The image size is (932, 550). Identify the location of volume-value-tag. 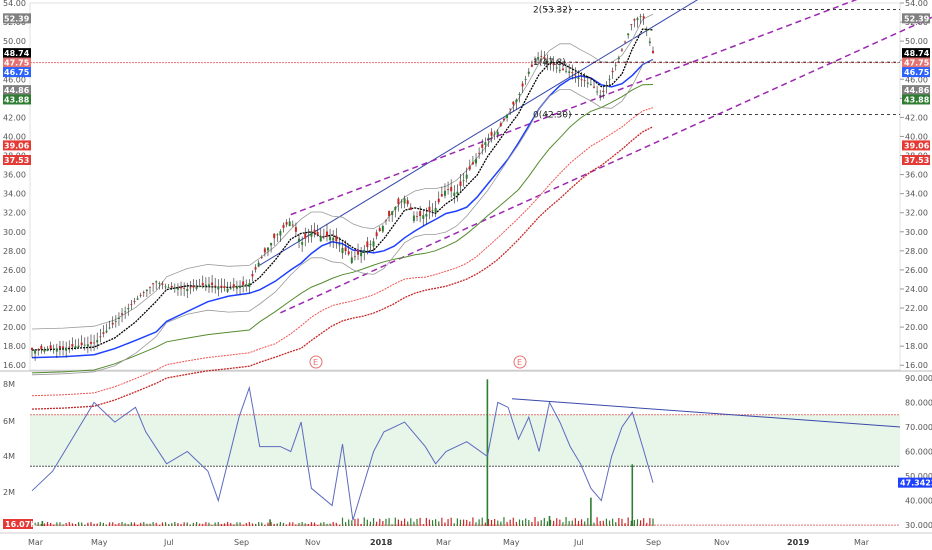
(18, 524).